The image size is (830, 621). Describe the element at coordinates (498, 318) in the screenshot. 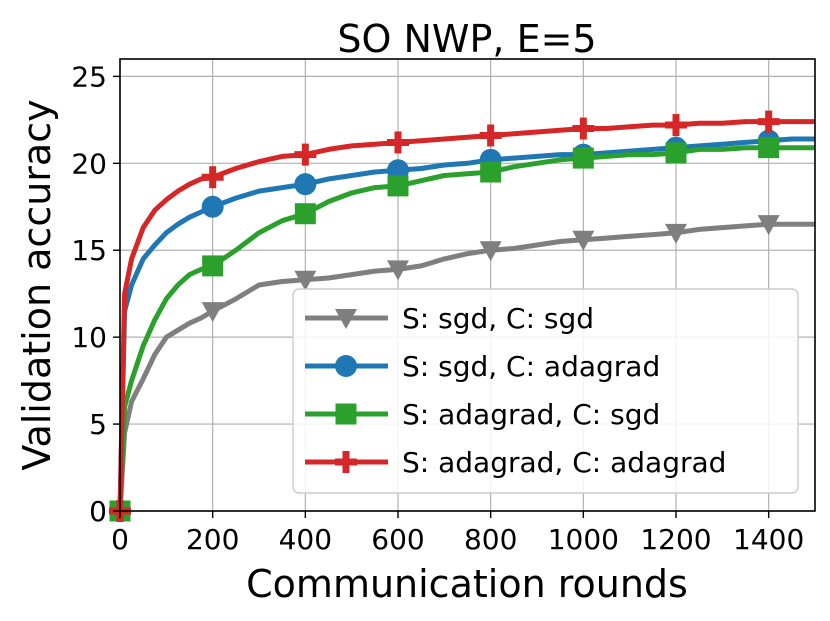

I see `legend-label: S: sgd, C: sgd` at that location.